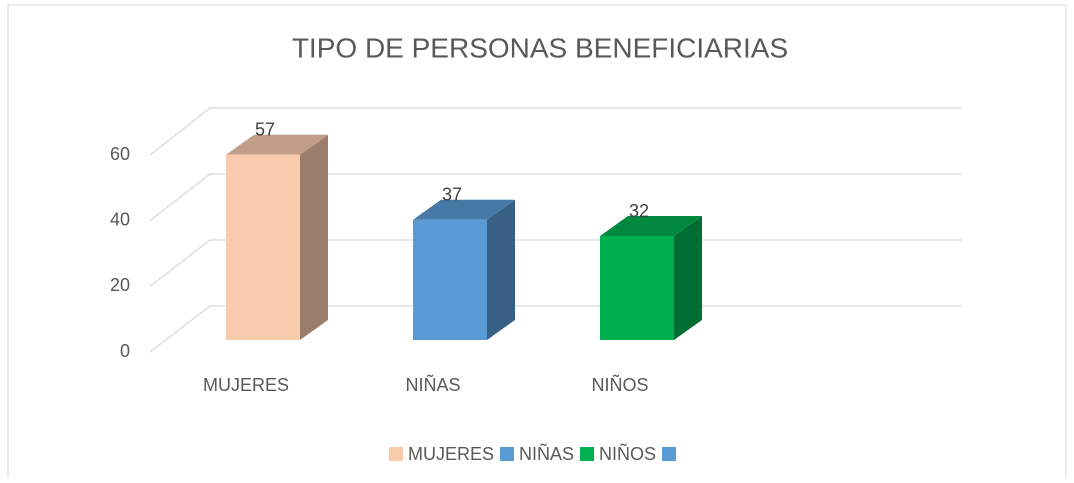  What do you see at coordinates (432, 384) in the screenshot?
I see `x-tick-label: NIÑAS` at bounding box center [432, 384].